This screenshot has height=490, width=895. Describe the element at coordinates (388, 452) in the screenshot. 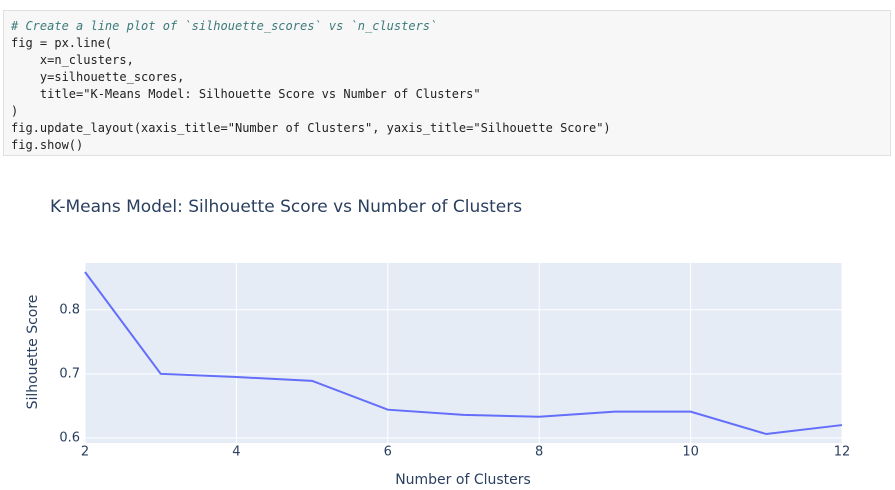

I see `x-tick-label: 6` at that location.